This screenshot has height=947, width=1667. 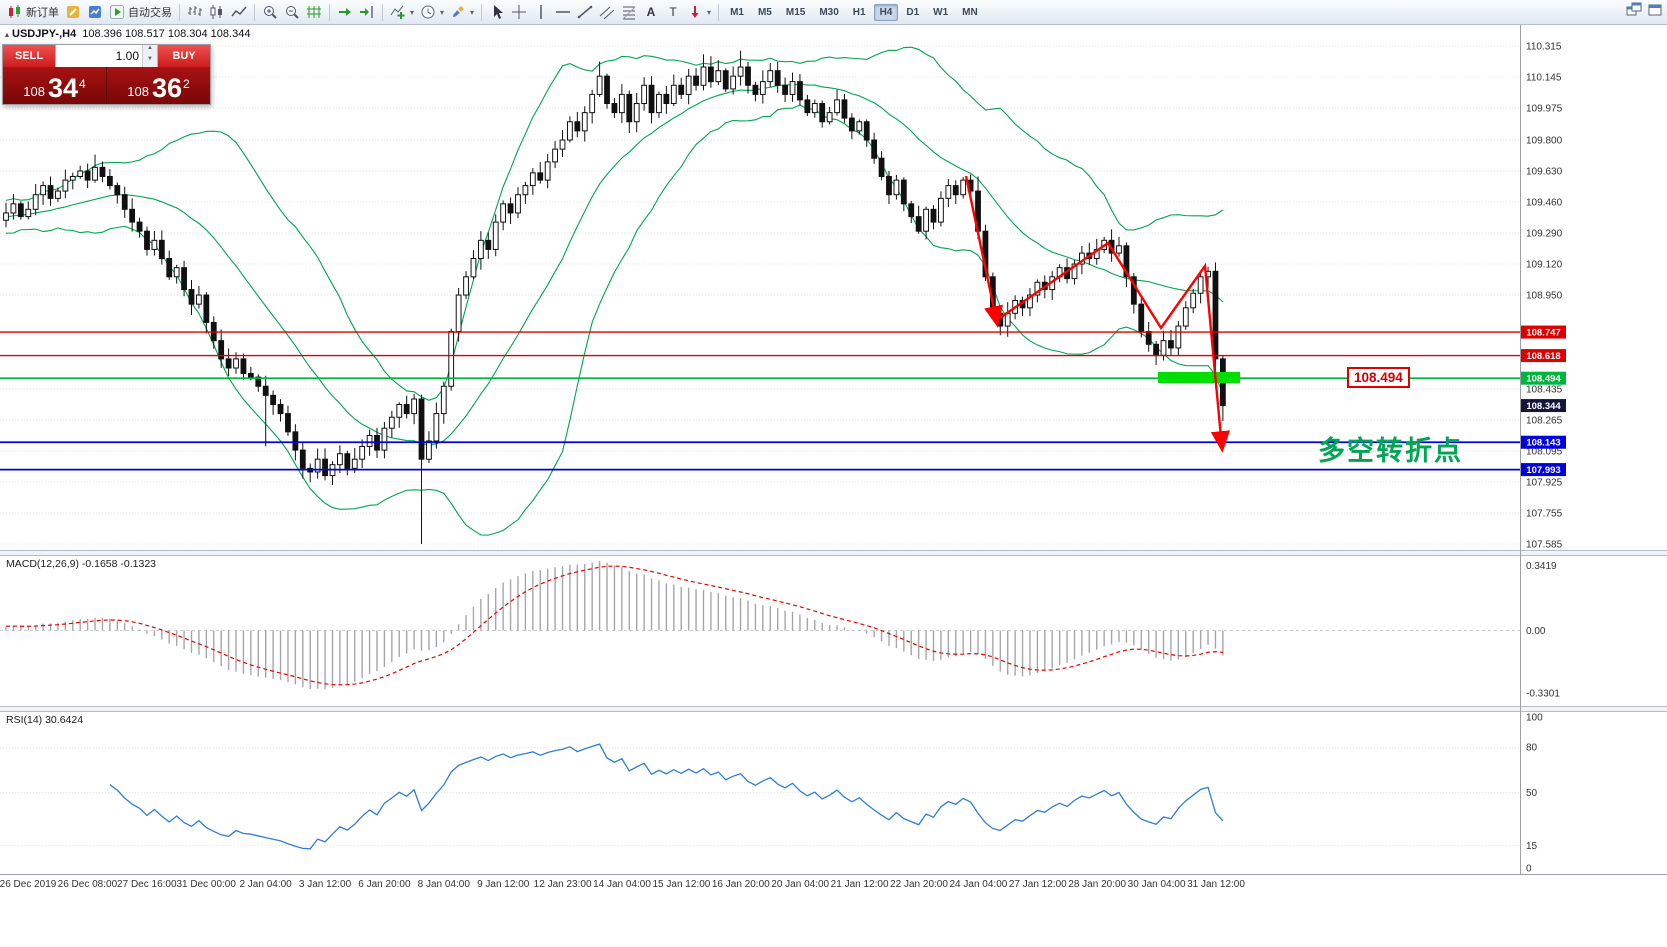 What do you see at coordinates (1543, 379) in the screenshot?
I see `price-tag-label: 108.494` at bounding box center [1543, 379].